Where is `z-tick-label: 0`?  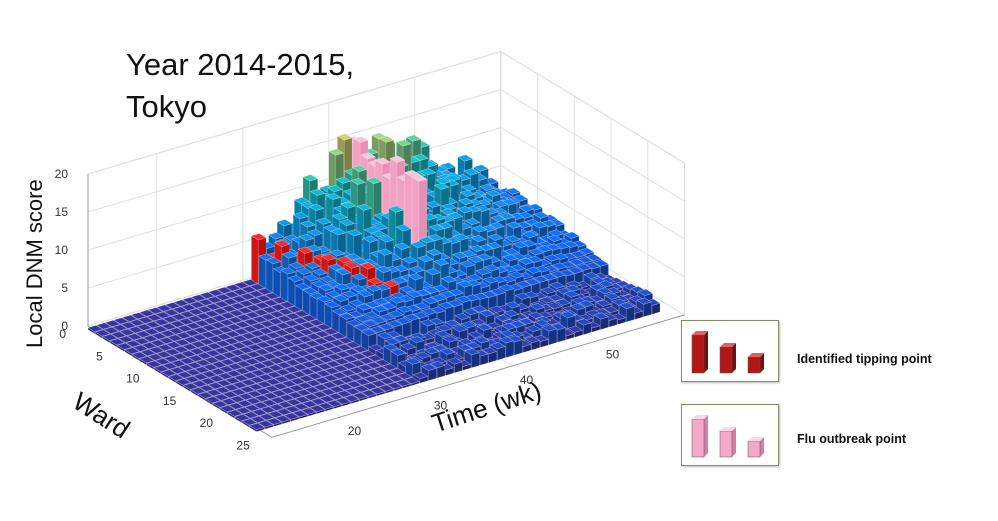 z-tick-label: 0 is located at coordinates (64, 326).